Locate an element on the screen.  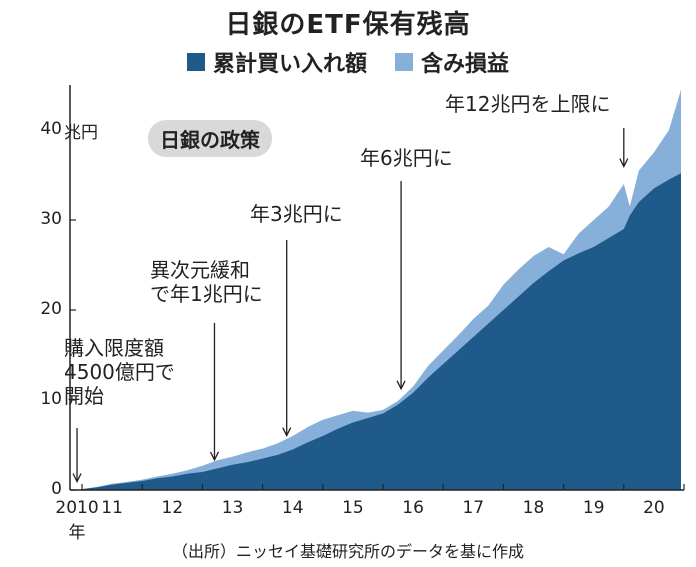
legend-label-purchases: 累計買い入れ額 is located at coordinates (289, 64).